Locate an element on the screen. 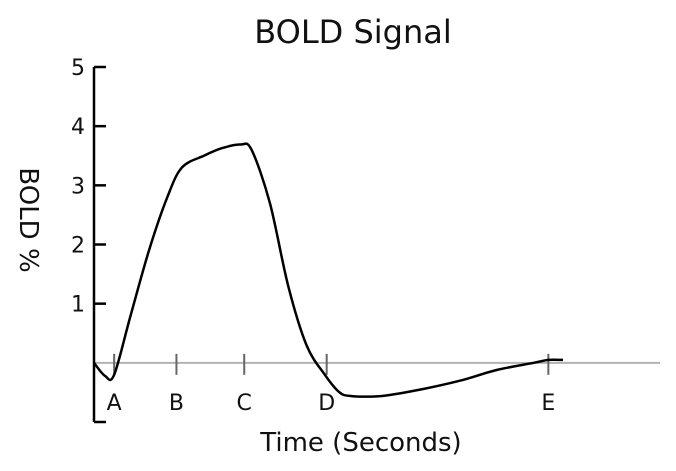 Image resolution: width=676 pixels, height=471 pixels. marker-label-a: A is located at coordinates (114, 403).